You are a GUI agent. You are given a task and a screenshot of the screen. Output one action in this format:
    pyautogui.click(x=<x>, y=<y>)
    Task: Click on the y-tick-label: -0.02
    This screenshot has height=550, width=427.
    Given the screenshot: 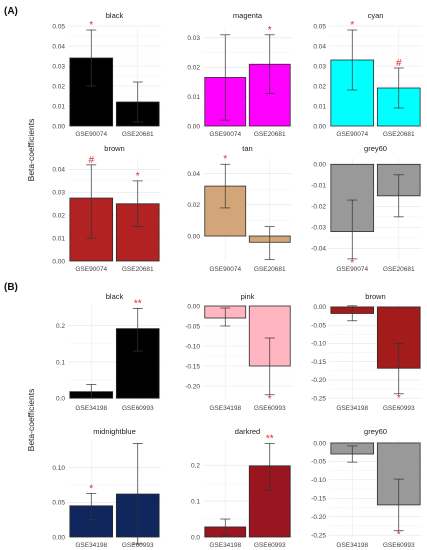 What is the action you would take?
    pyautogui.click(x=318, y=207)
    